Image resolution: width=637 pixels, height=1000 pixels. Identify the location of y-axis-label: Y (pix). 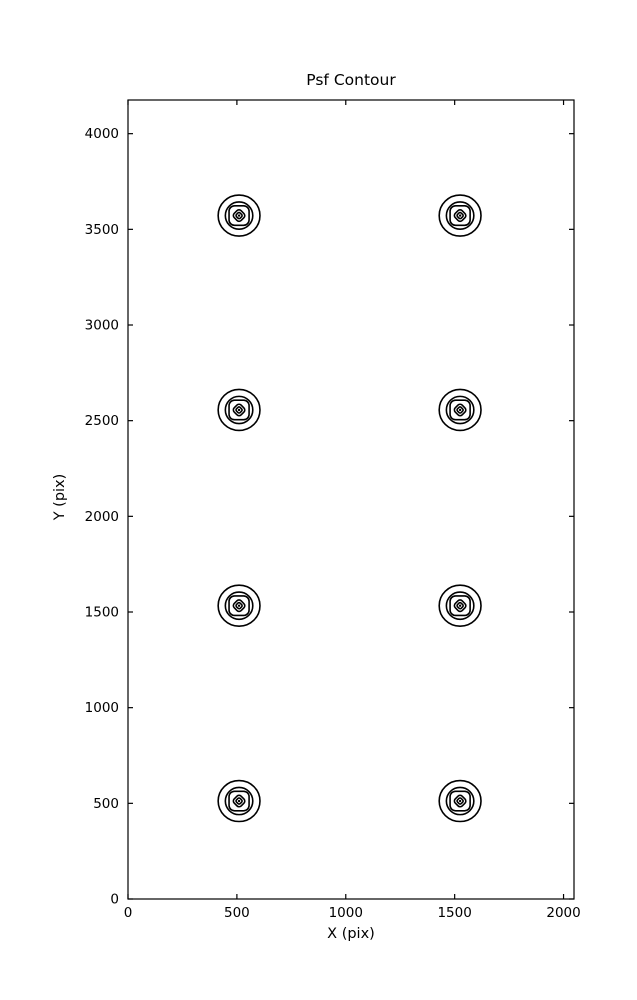
(60, 497).